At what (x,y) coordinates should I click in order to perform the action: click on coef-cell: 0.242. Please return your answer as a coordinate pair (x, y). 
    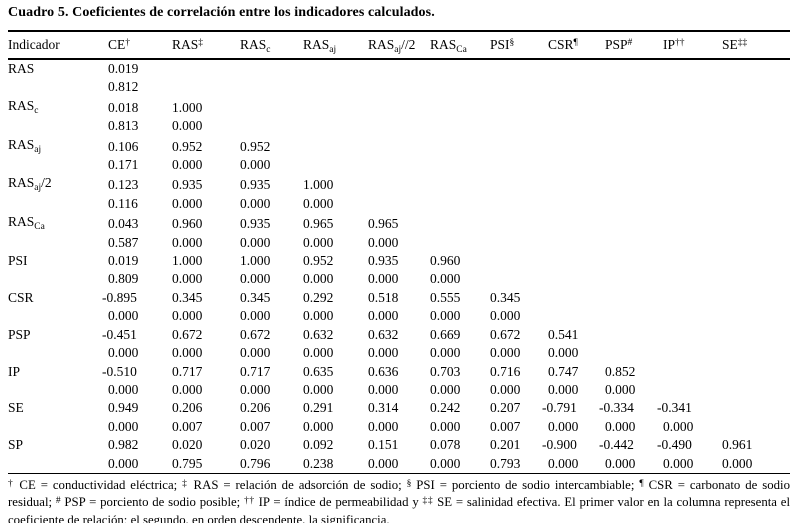
    Looking at the image, I should click on (445, 408).